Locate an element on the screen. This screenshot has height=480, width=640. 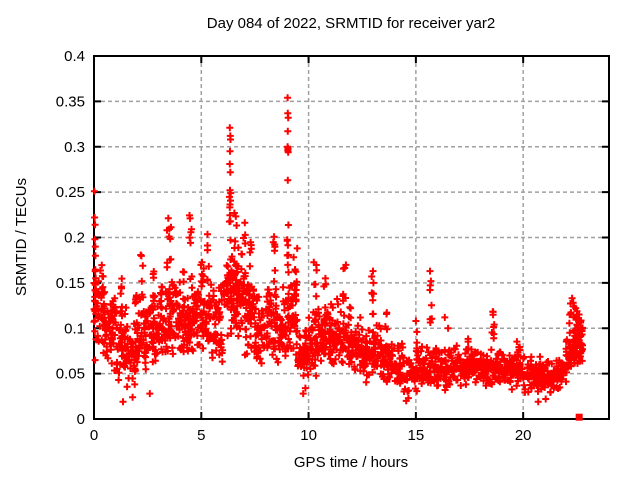
x-tick-label: 0 is located at coordinates (94, 435).